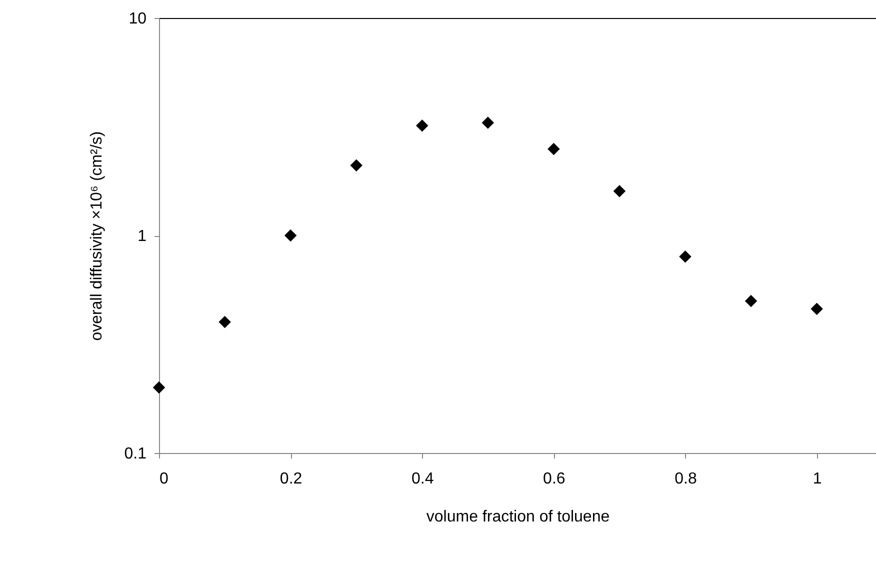 The width and height of the screenshot is (876, 562). Describe the element at coordinates (518, 517) in the screenshot. I see `x-axis-title: volume fraction of toluene` at that location.